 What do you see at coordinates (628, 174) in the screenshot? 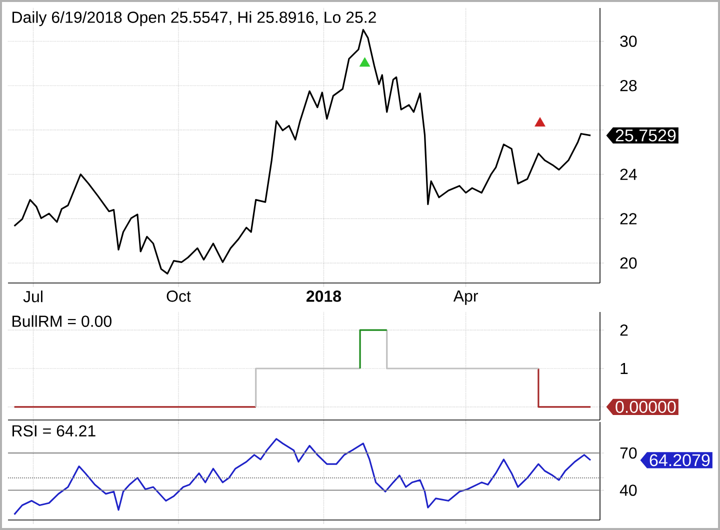
I see `y-tick-label: 24` at bounding box center [628, 174].